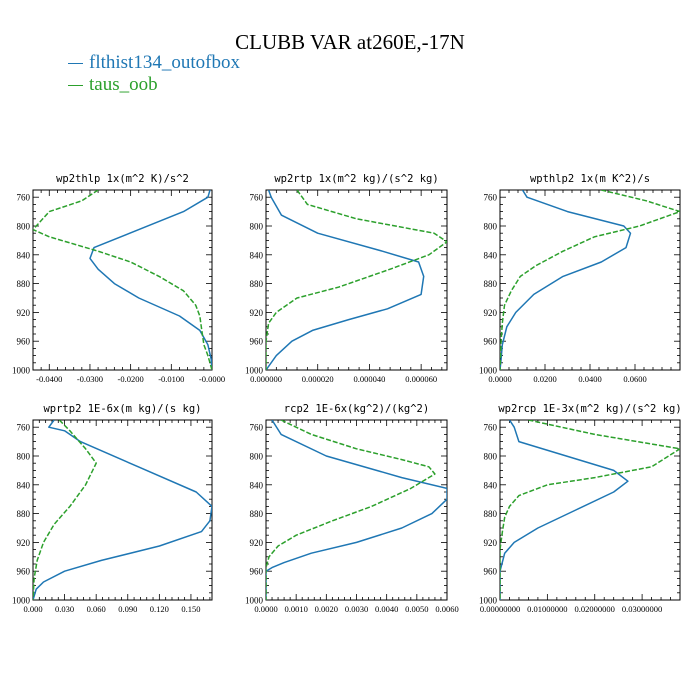 The width and height of the screenshot is (700, 700). What do you see at coordinates (190, 609) in the screenshot?
I see `x-tick-label: 0.150` at bounding box center [190, 609].